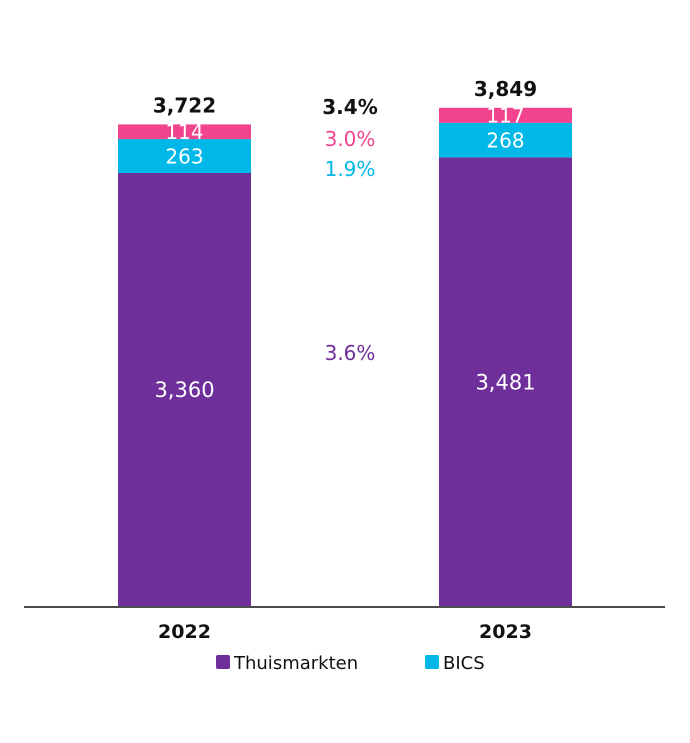  I want to click on data-label-thuismarkten-2023: 3,481, so click(505, 382).